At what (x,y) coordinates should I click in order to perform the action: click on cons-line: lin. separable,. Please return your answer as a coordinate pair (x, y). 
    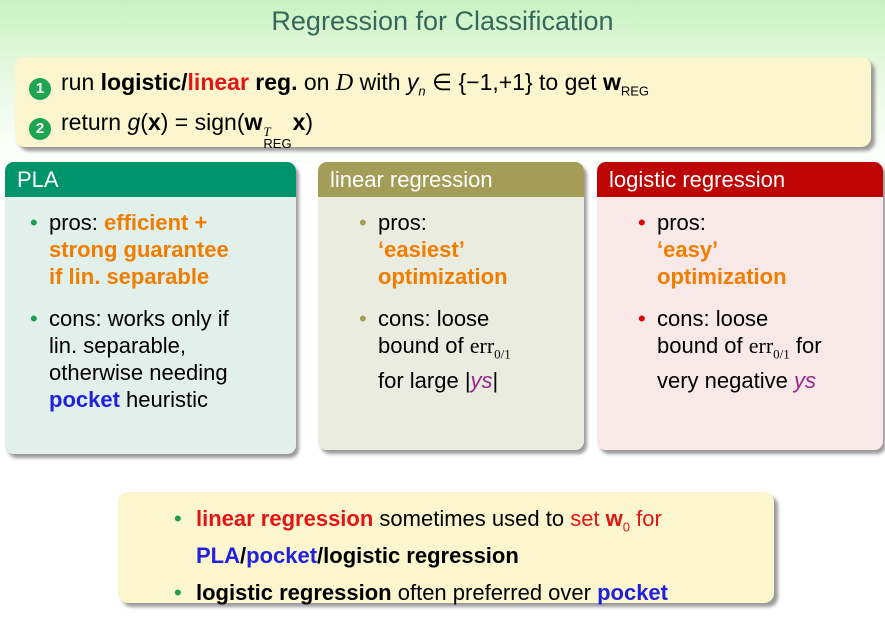
    Looking at the image, I should click on (117, 345).